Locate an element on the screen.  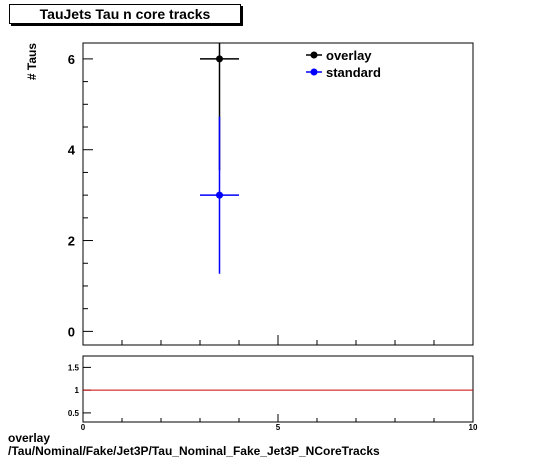
chart-title: TauJets Tau n core tracks is located at coordinates (125, 14).